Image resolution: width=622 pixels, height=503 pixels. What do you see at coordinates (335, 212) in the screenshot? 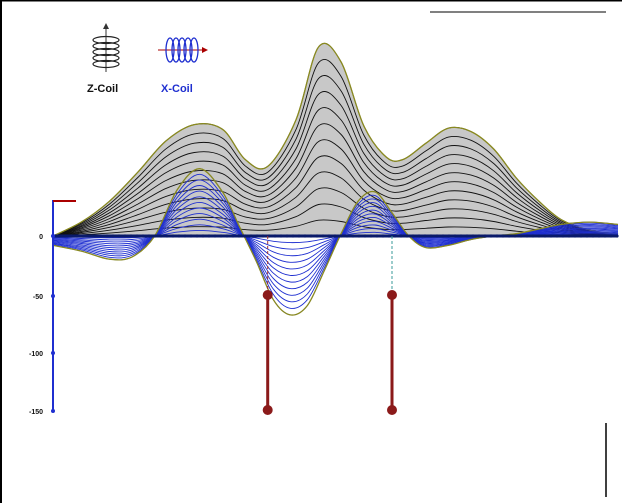
I see `z-coil-line` at bounding box center [335, 212].